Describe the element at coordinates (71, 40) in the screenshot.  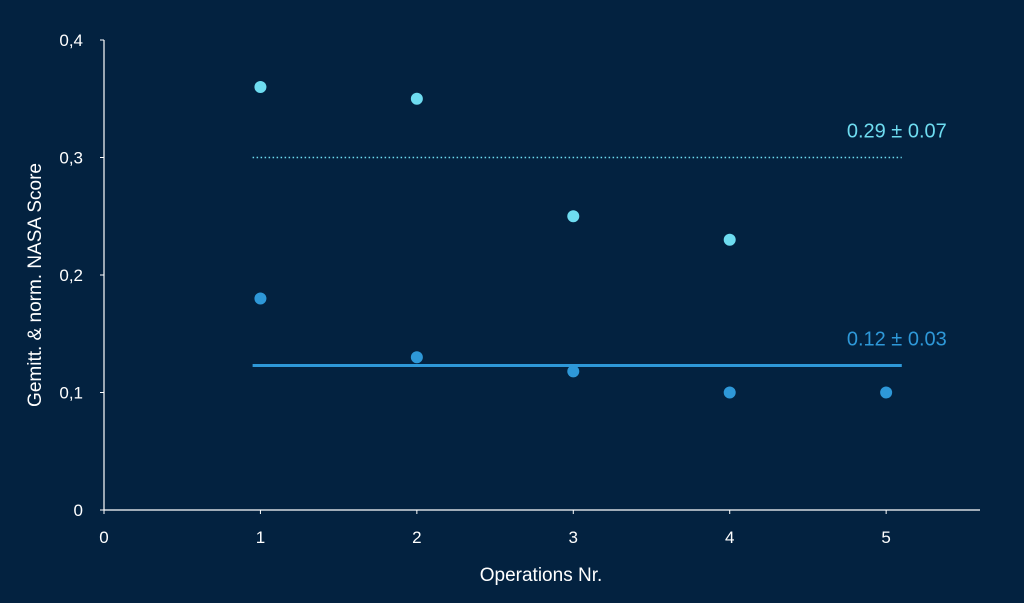
I see `y-tick-label: 0,4` at that location.